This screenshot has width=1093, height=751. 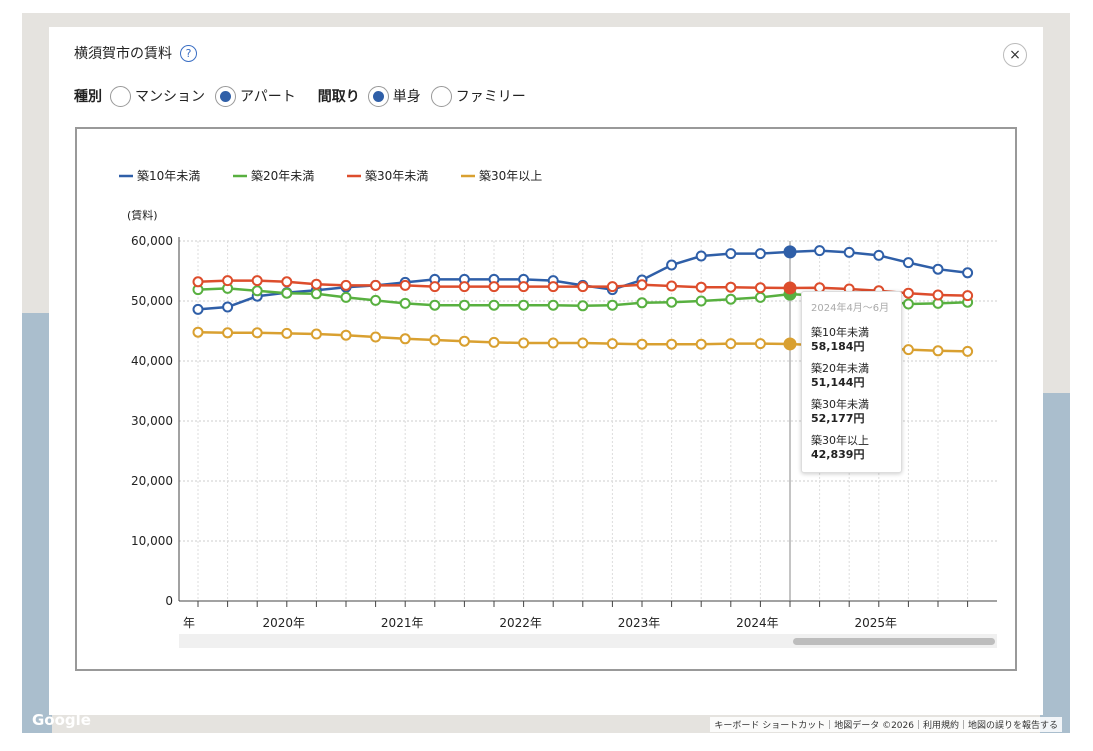 What do you see at coordinates (588, 641) in the screenshot?
I see `chart-scrollbar` at bounding box center [588, 641].